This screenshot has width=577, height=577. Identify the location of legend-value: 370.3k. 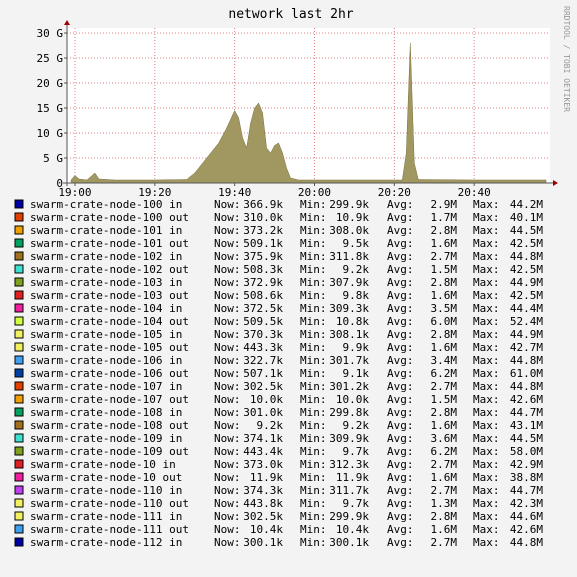
(263, 334).